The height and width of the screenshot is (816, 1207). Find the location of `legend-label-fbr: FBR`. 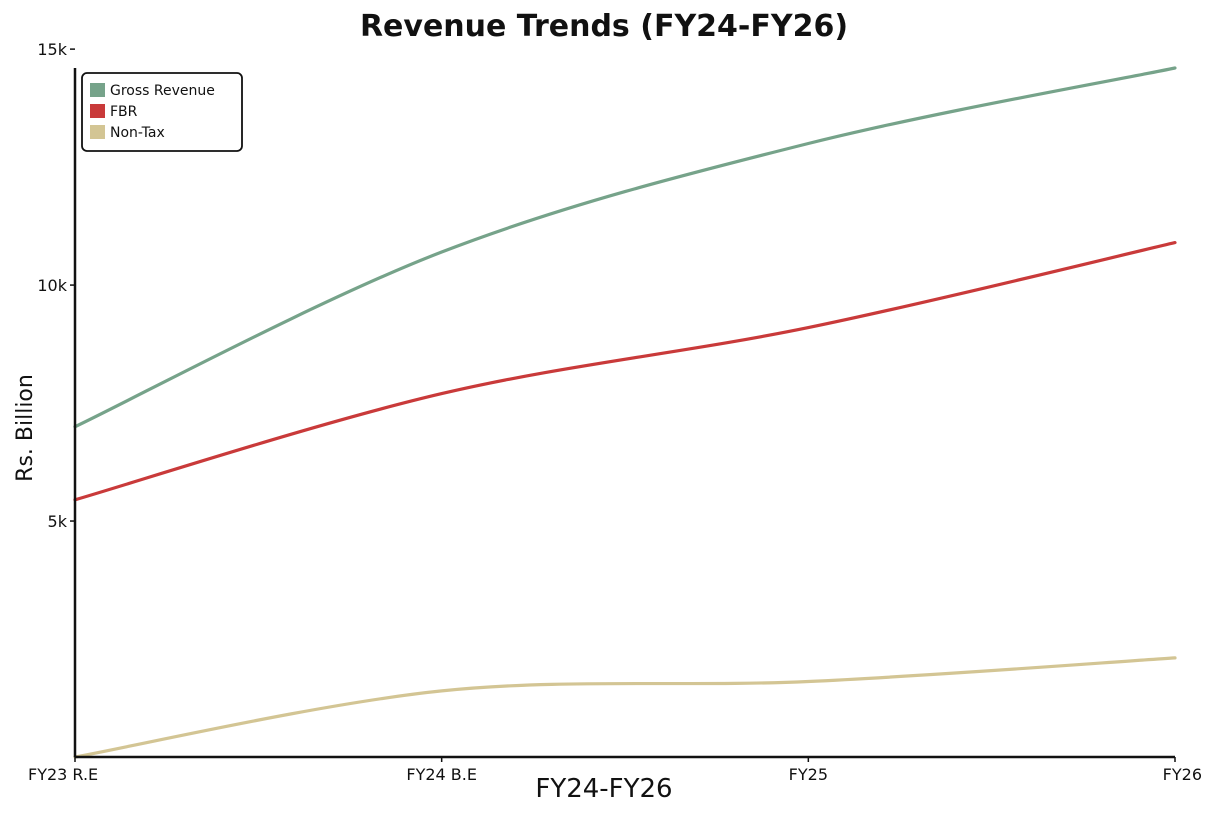

legend-label-fbr: FBR is located at coordinates (124, 112).